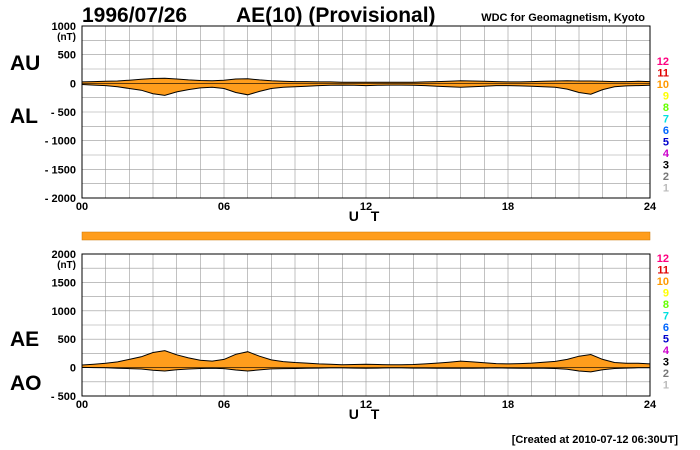 The width and height of the screenshot is (700, 450). What do you see at coordinates (24, 339) in the screenshot?
I see `ae-label: AE` at bounding box center [24, 339].